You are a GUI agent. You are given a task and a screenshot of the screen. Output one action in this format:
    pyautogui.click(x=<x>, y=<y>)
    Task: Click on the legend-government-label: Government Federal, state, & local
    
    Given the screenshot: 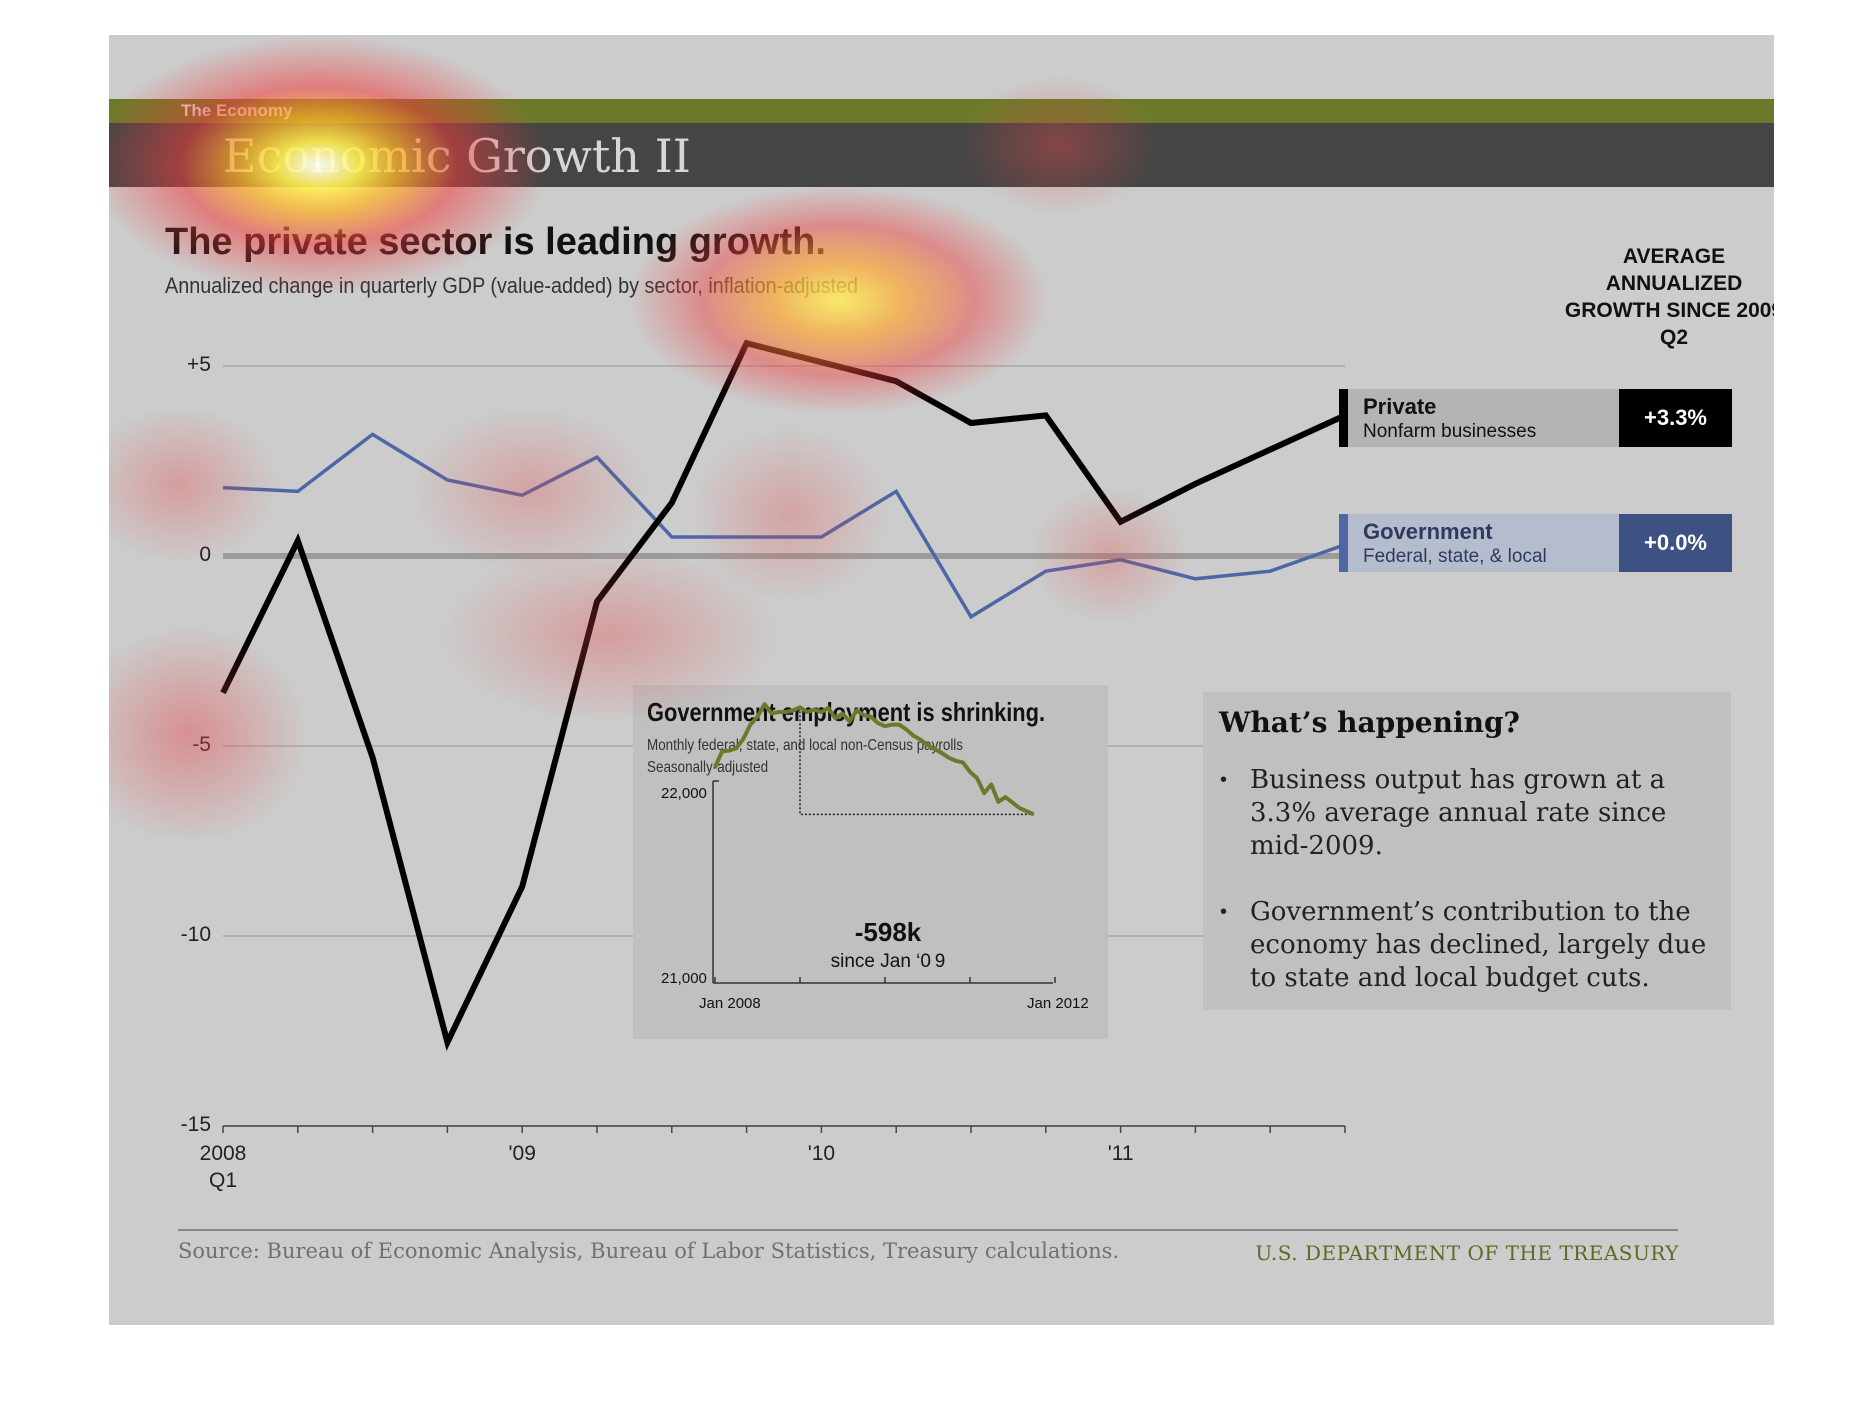 What is the action you would take?
    pyautogui.click(x=1479, y=543)
    